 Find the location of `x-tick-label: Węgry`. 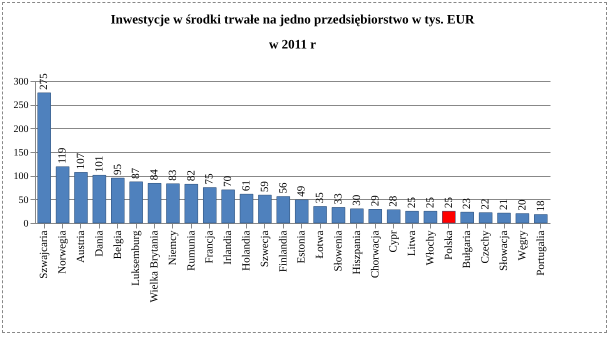

x-tick-label: Węgry is located at coordinates (522, 245).